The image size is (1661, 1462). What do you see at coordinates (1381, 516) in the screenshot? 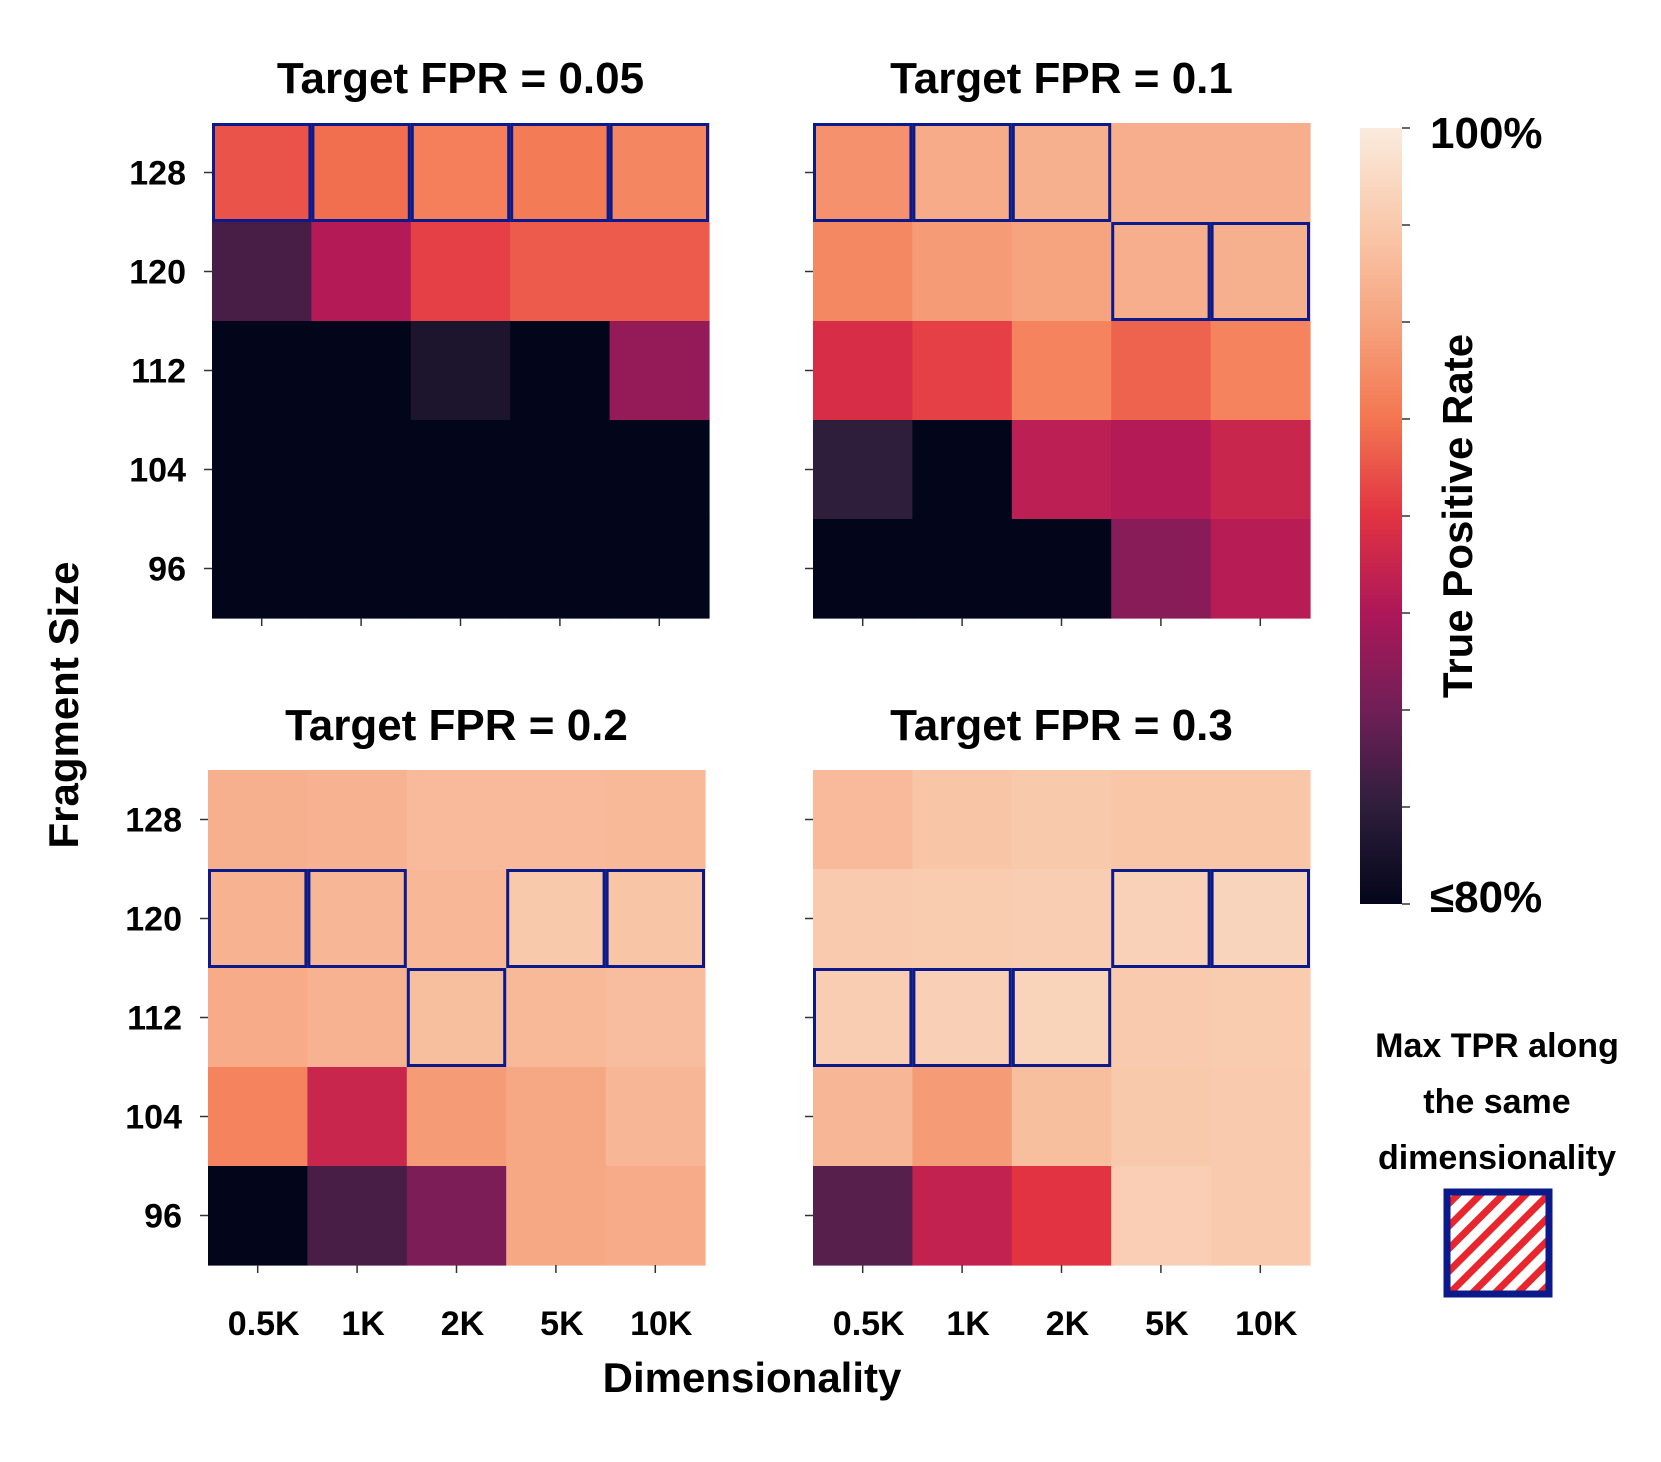
I see `colorbar-gradient` at bounding box center [1381, 516].